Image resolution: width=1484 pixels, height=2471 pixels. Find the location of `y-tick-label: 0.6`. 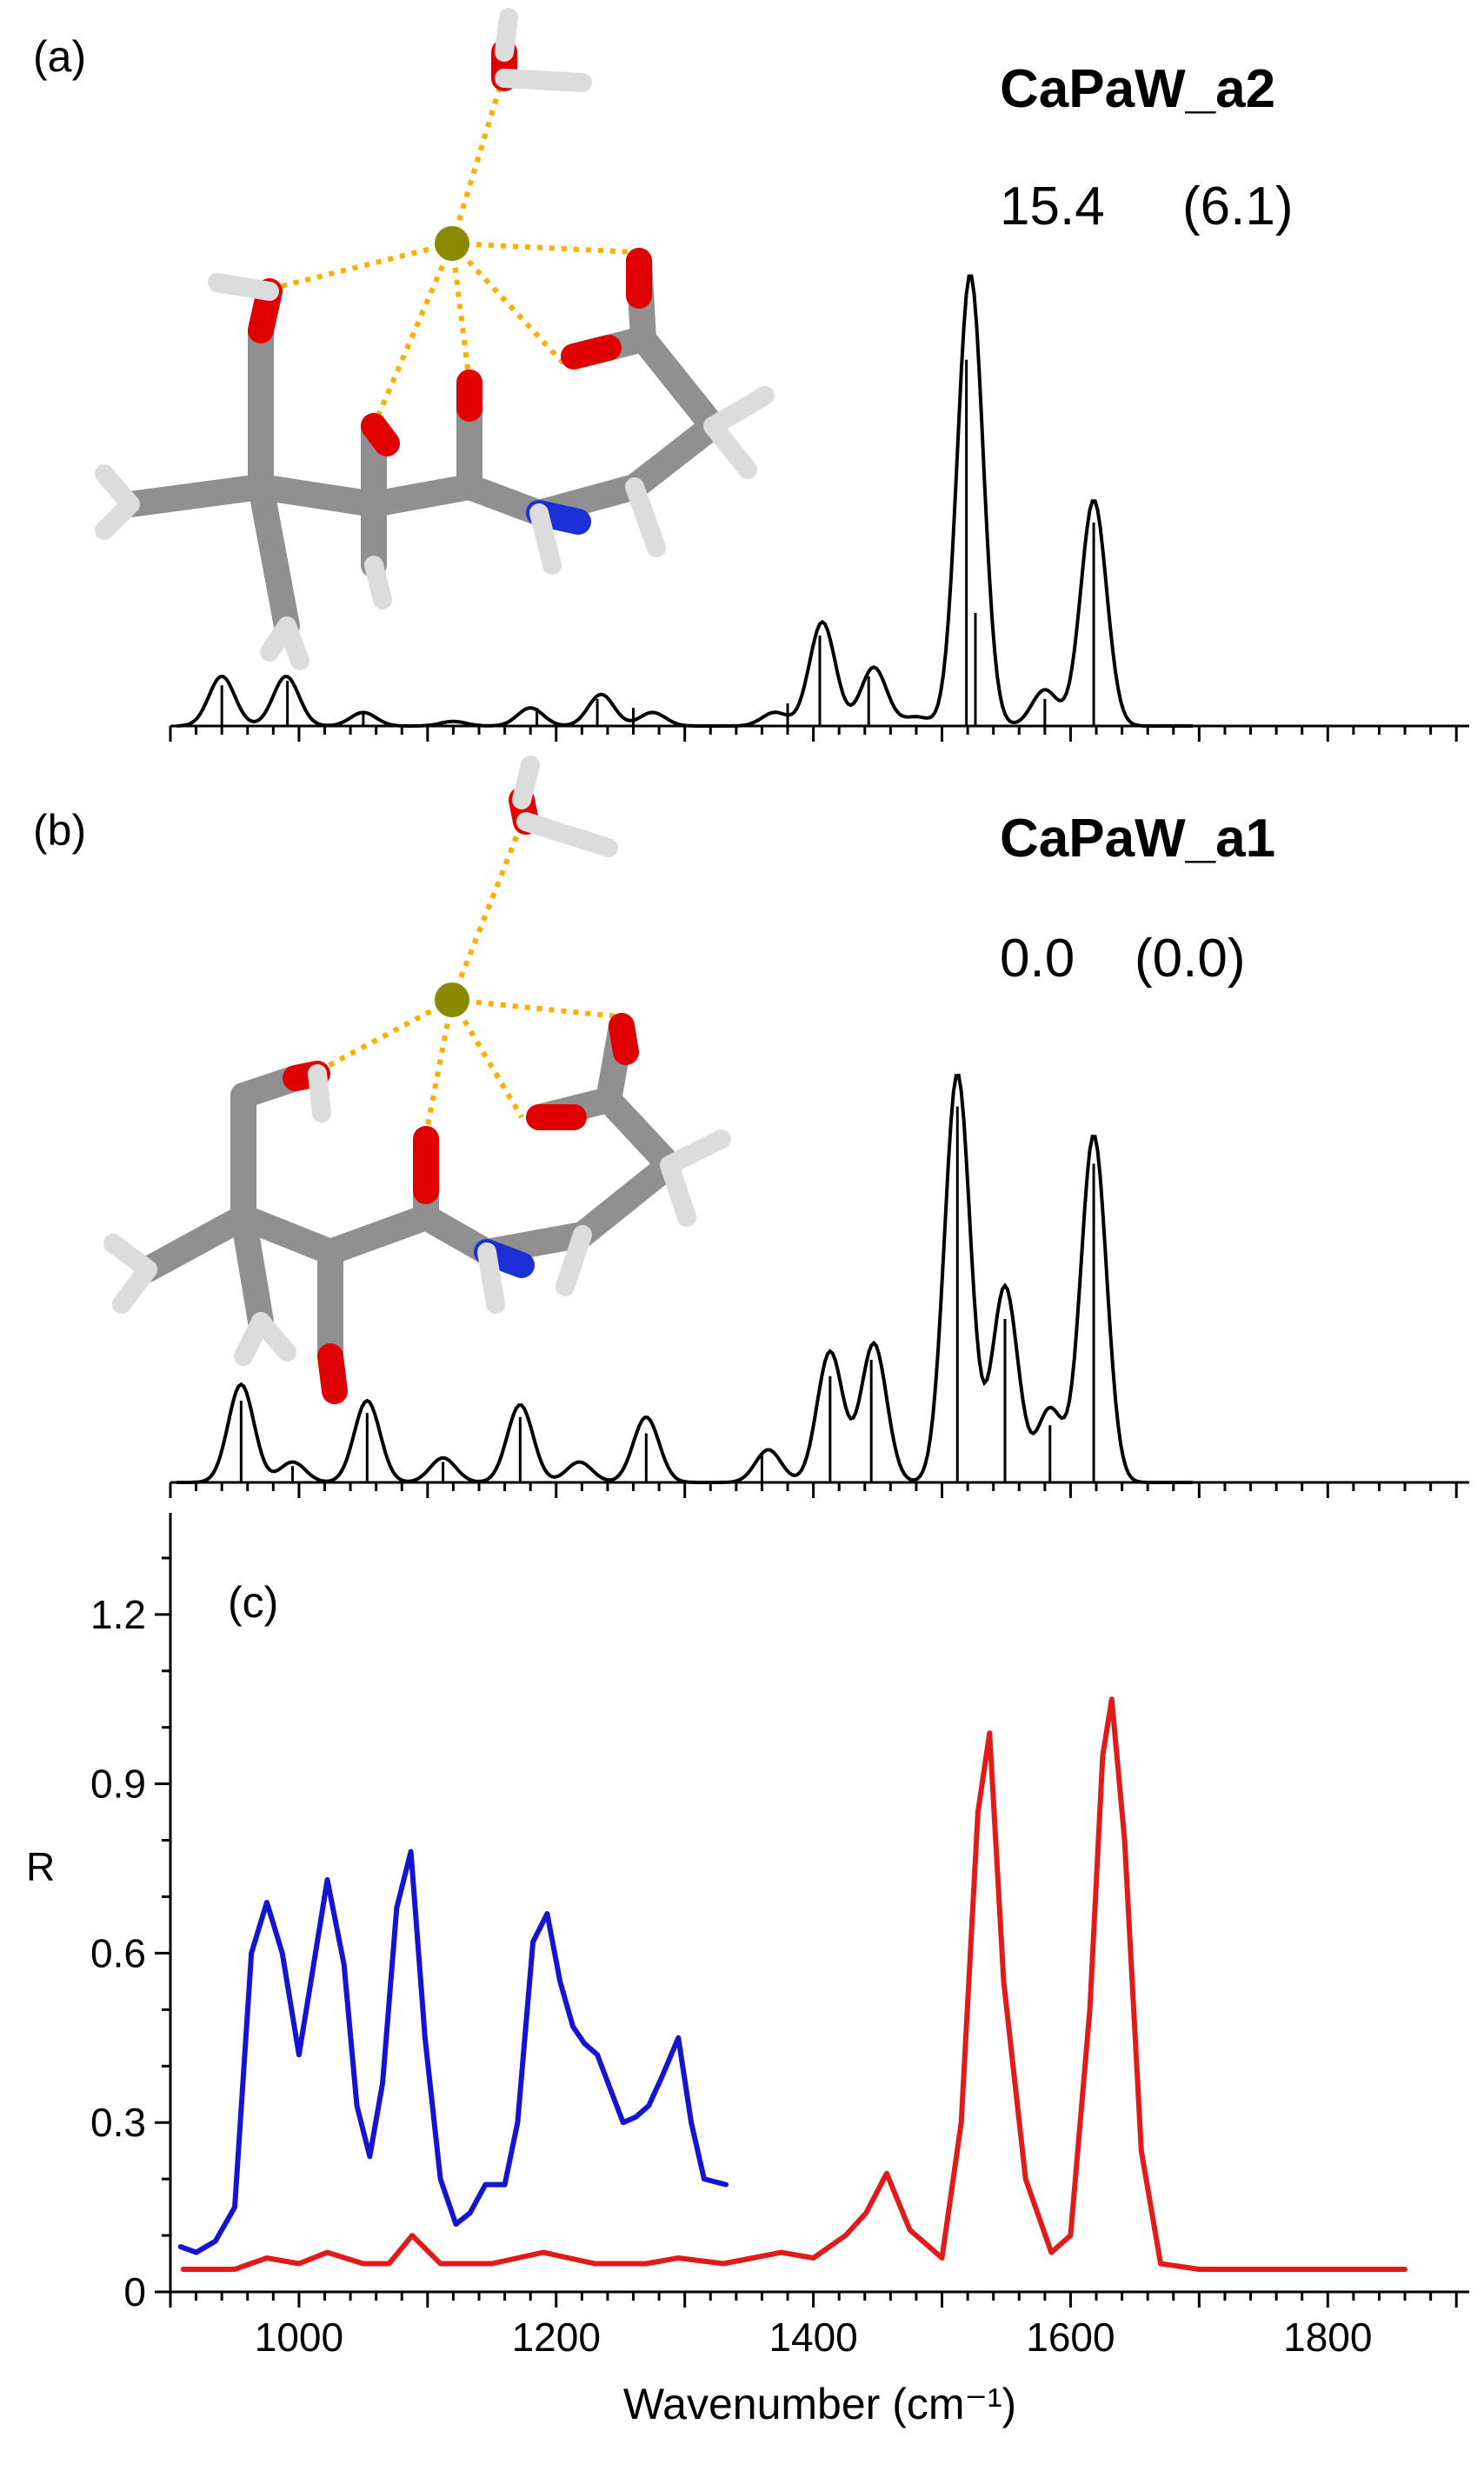

y-tick-label: 0.6 is located at coordinates (118, 1953).